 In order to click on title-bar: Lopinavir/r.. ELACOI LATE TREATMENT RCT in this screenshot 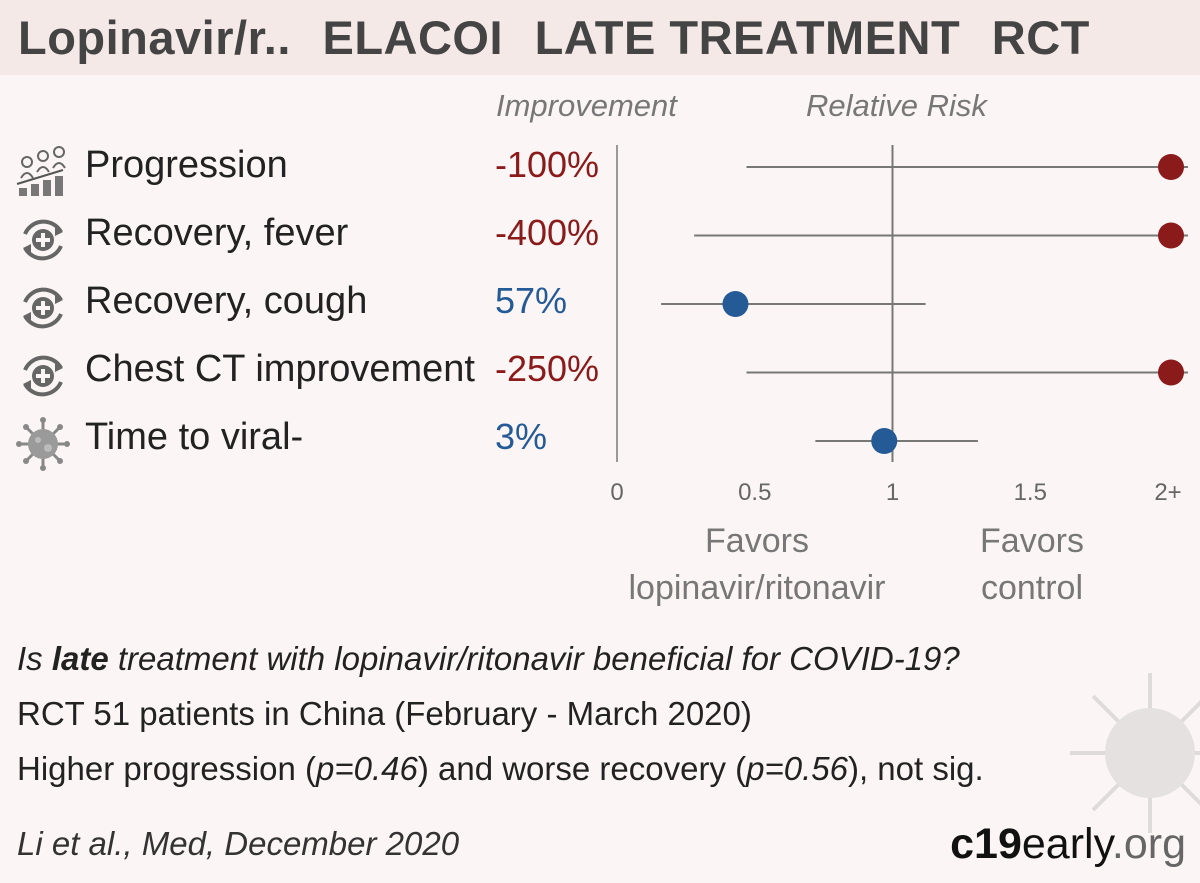, I will do `click(600, 37)`.